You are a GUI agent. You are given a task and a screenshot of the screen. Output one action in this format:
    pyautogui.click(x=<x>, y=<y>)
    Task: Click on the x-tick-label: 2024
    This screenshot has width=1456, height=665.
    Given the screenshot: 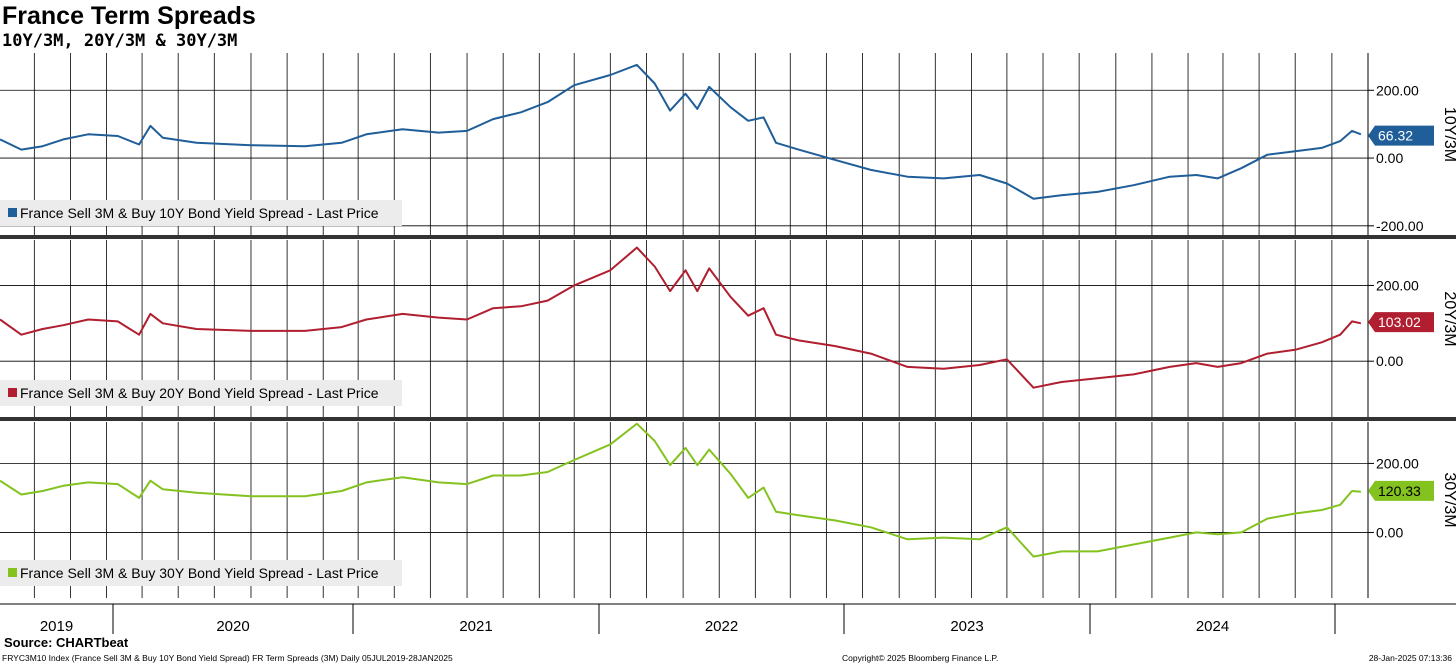 What is the action you would take?
    pyautogui.click(x=1212, y=626)
    